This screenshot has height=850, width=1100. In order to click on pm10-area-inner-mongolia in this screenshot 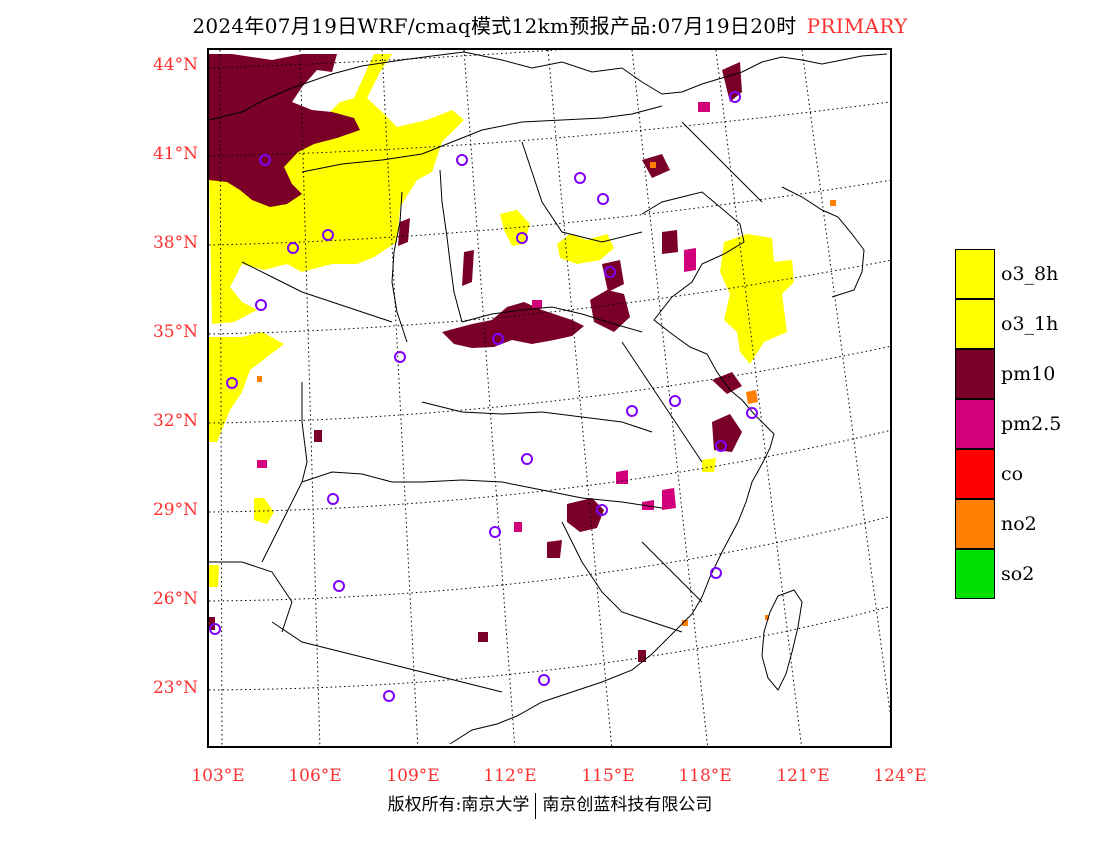, I will do `click(284, 130)`.